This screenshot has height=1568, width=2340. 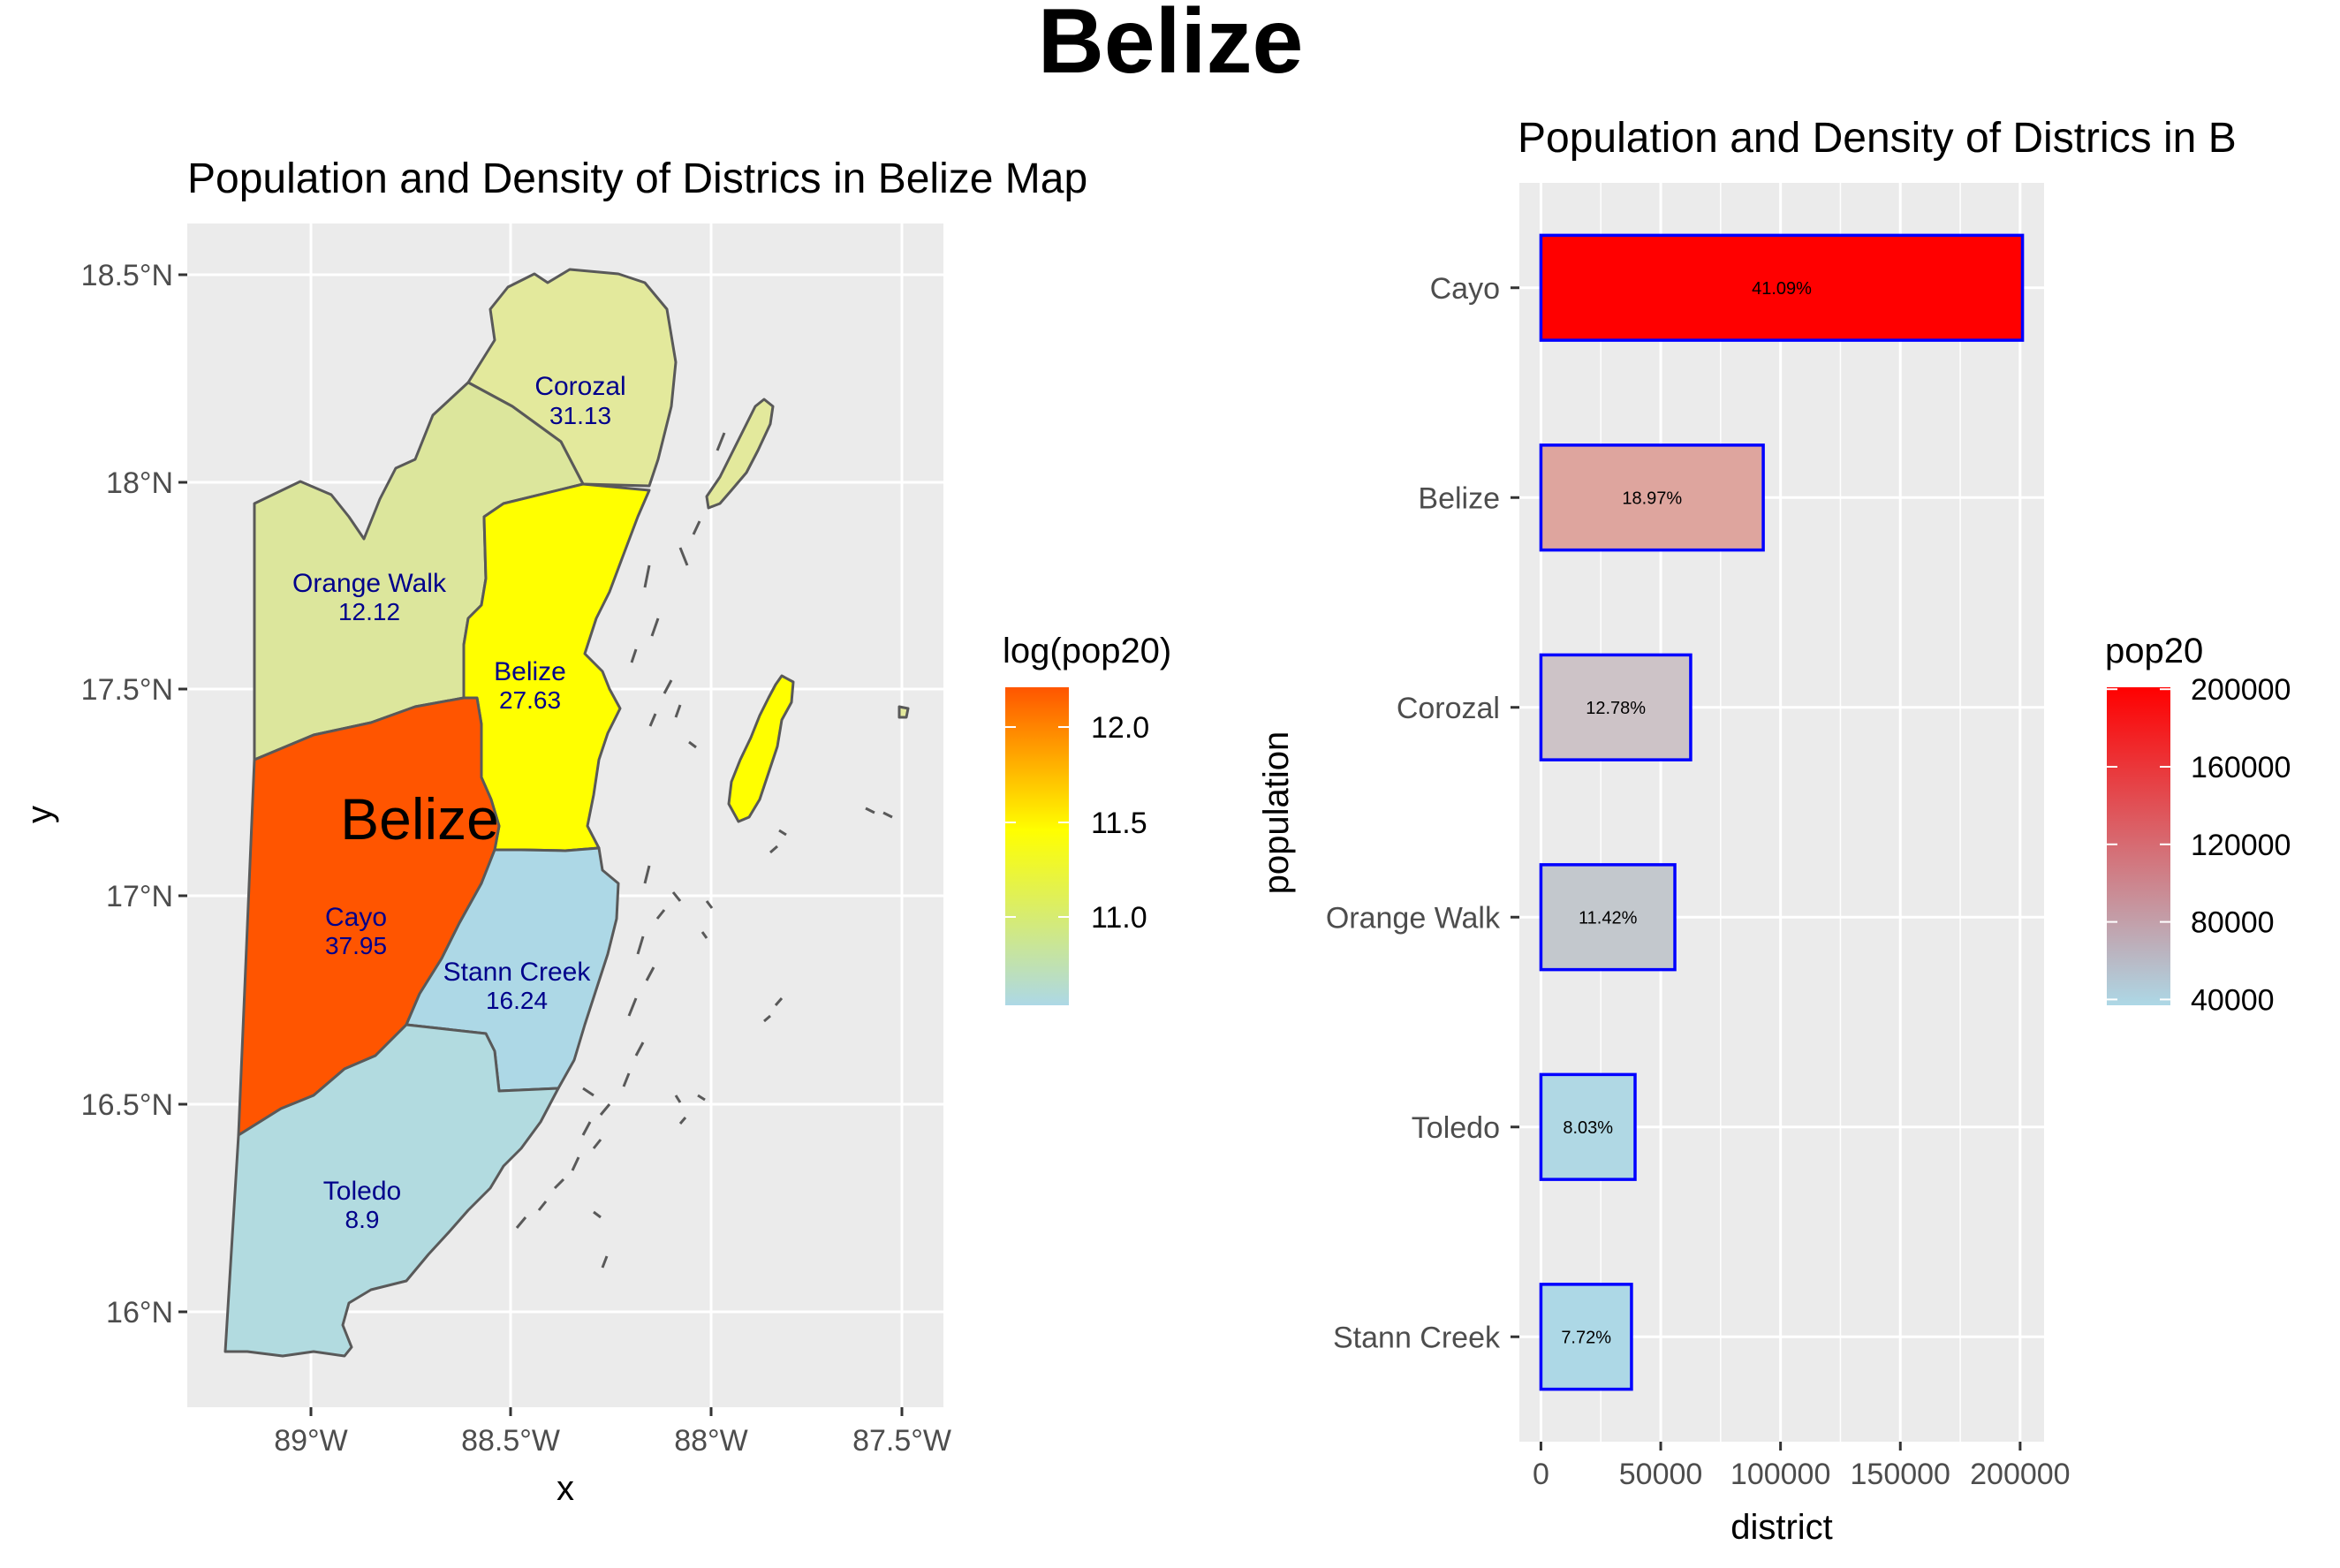 I want to click on map-y-tick-label: 18°N, so click(x=139, y=483).